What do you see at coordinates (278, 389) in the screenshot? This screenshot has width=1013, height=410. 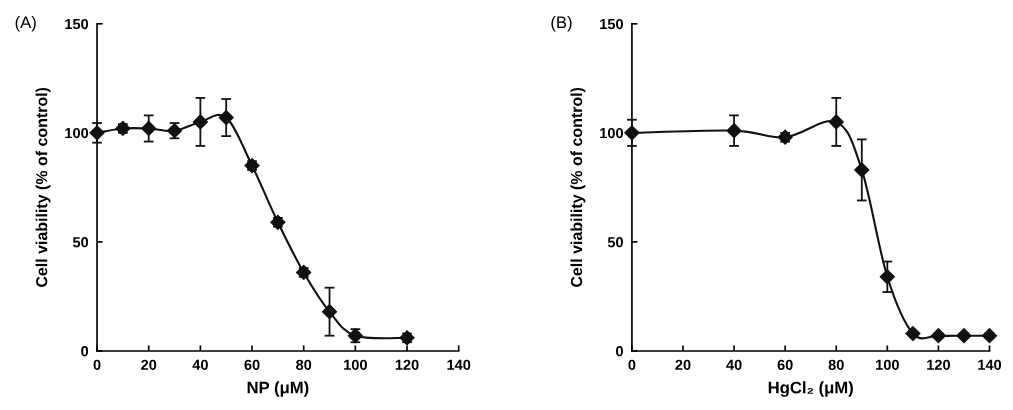 I see `x-axis-title: NP (μM)` at bounding box center [278, 389].